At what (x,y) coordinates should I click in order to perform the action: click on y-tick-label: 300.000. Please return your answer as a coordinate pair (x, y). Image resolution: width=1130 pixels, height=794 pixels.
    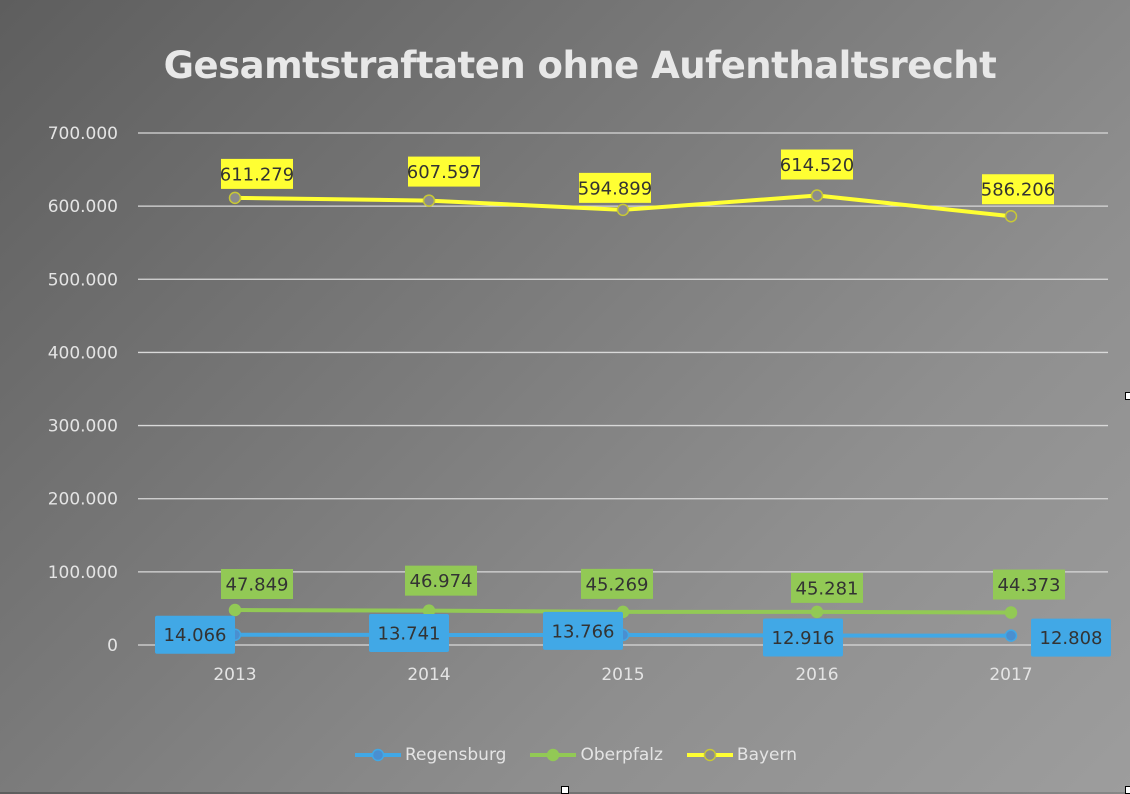
    Looking at the image, I should click on (83, 427).